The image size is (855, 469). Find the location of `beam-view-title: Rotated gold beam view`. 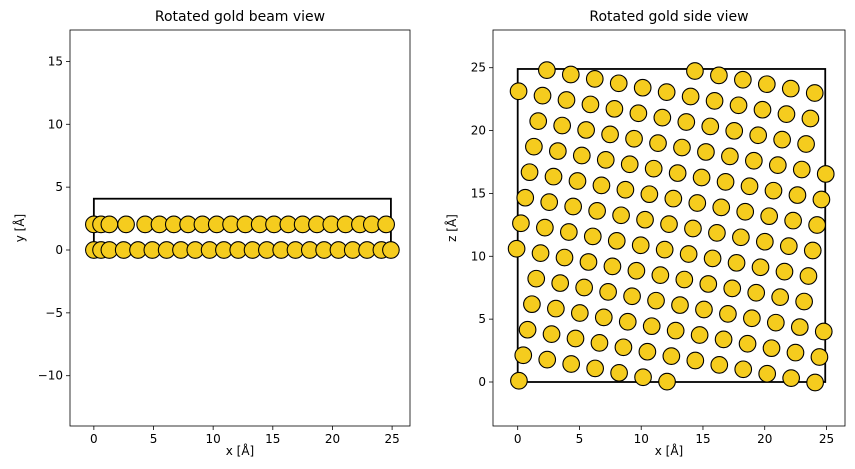

beam-view-title: Rotated gold beam view is located at coordinates (240, 17).